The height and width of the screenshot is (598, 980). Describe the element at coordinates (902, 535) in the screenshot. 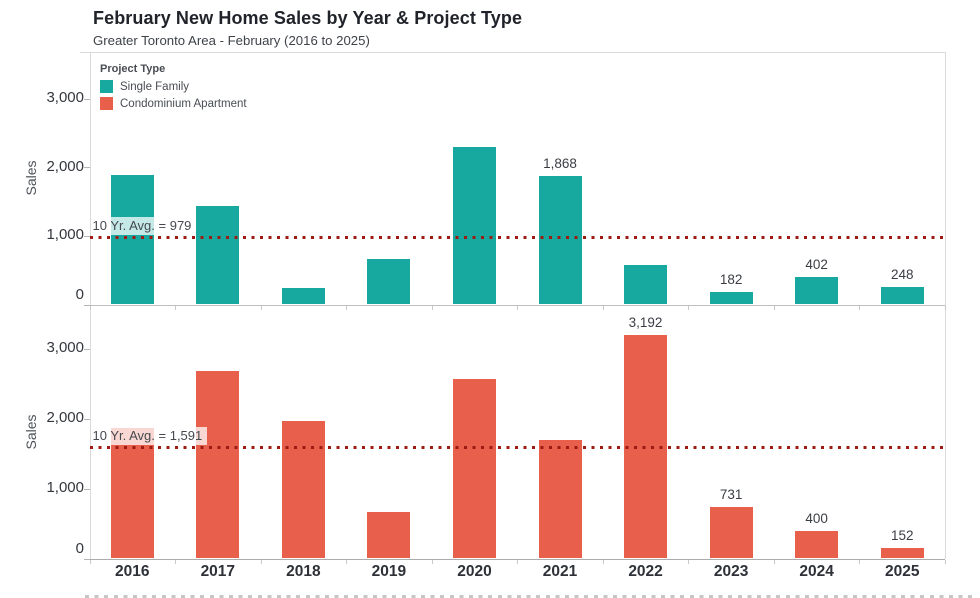

I see `bar-value-label: 152` at that location.